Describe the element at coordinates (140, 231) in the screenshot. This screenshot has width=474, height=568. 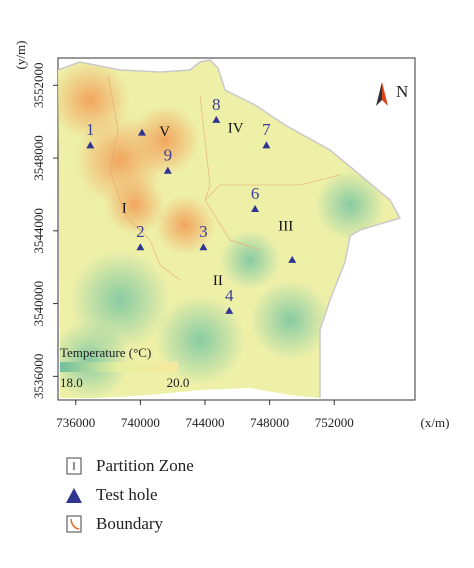
I see `test-hole-label: 2` at that location.